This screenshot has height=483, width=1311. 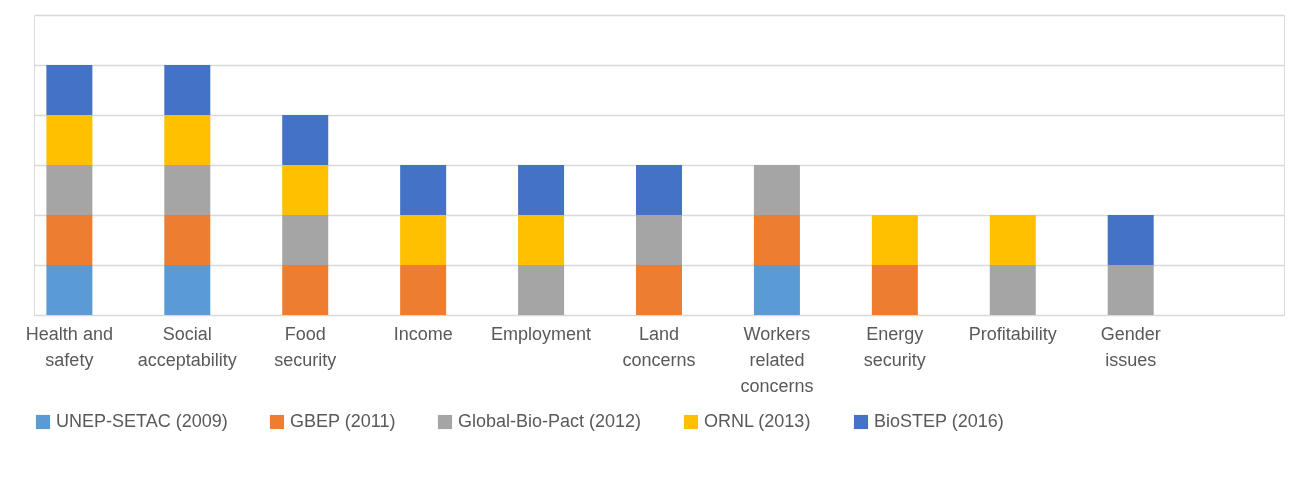 I want to click on legend-label: ORNL (2013), so click(x=757, y=421).